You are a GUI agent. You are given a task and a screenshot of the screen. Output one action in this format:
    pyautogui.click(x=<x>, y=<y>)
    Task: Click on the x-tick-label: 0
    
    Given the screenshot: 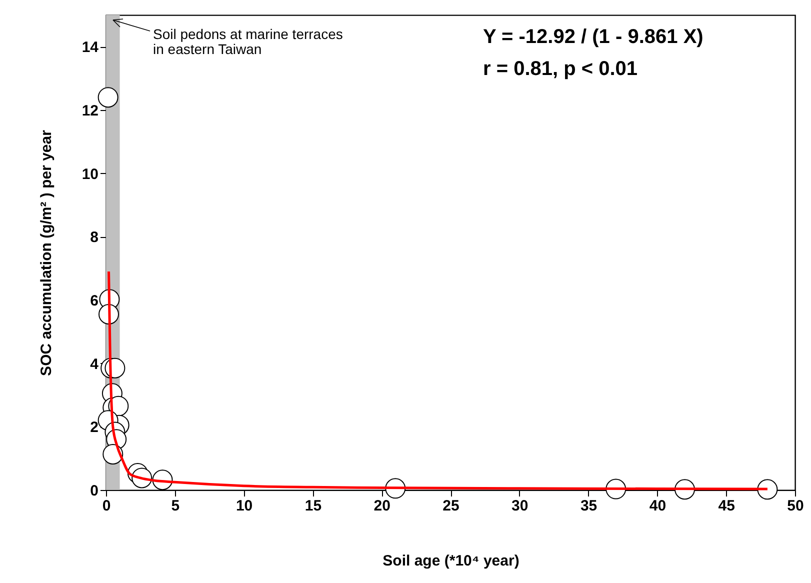 What is the action you would take?
    pyautogui.click(x=106, y=506)
    